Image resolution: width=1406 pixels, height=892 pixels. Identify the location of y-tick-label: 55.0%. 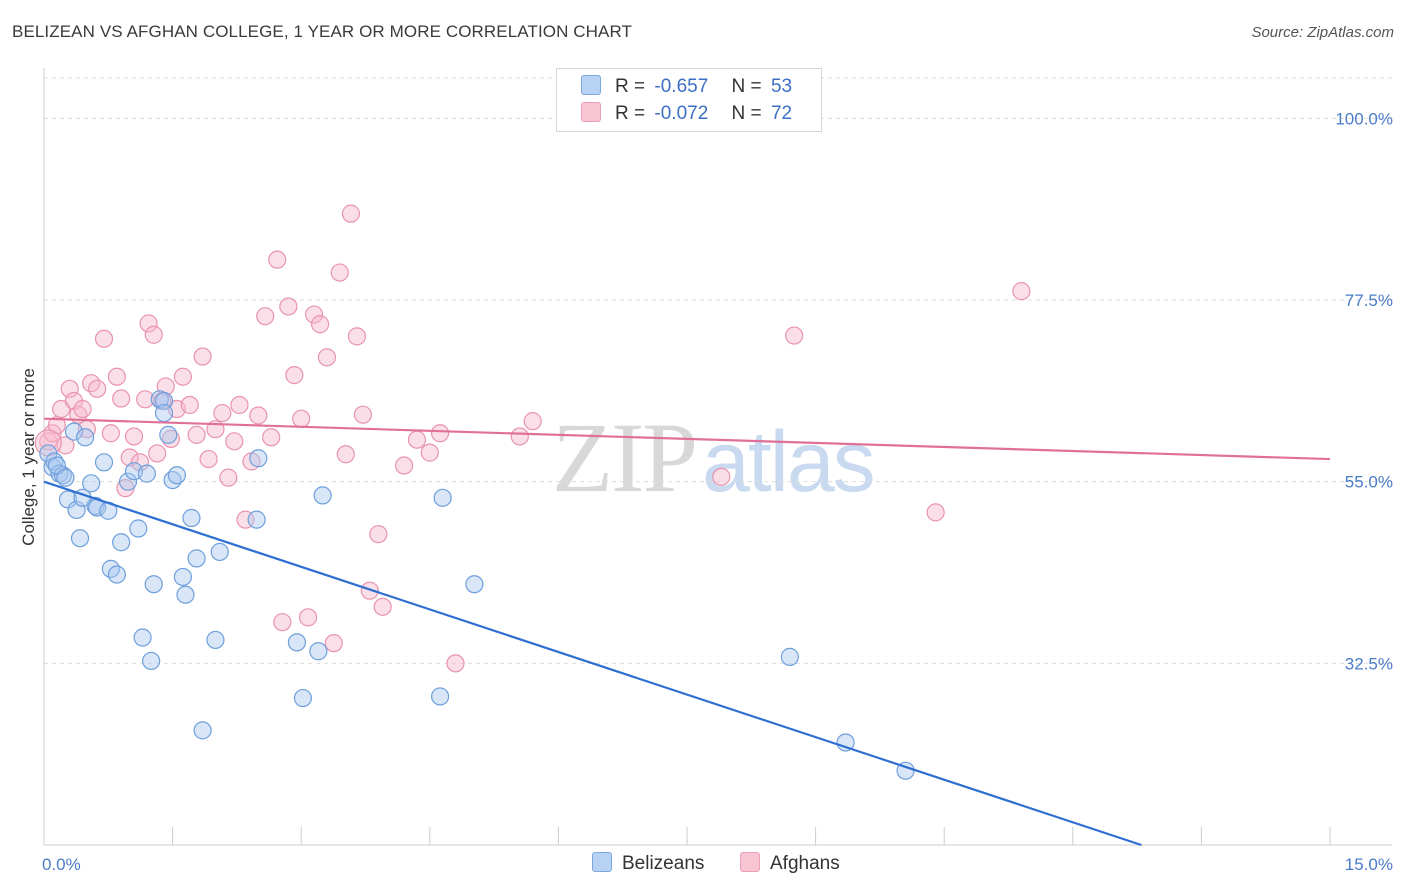
(1369, 482).